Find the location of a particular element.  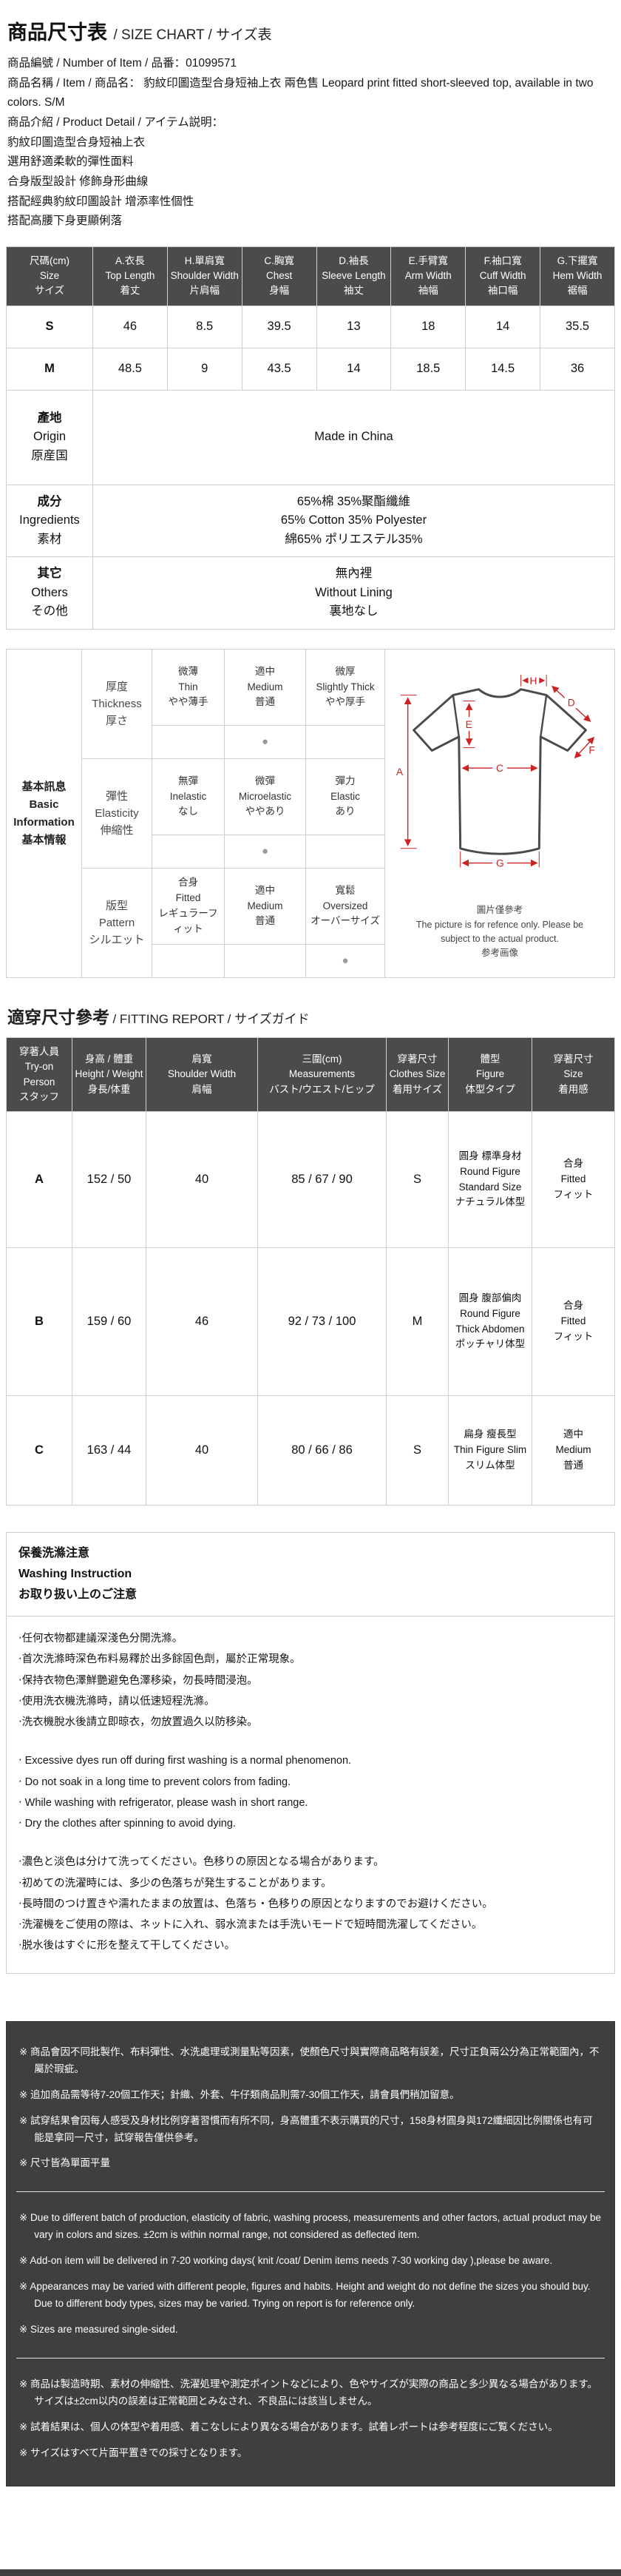

thickness-option-thin: 微薄 Thin やや薄手 is located at coordinates (188, 687).